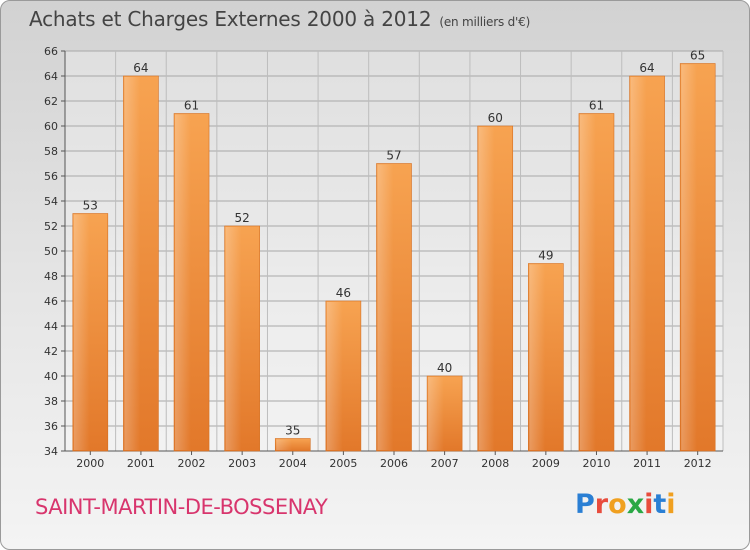 This screenshot has width=750, height=550. What do you see at coordinates (51, 151) in the screenshot?
I see `y-tick-label: 58` at bounding box center [51, 151].